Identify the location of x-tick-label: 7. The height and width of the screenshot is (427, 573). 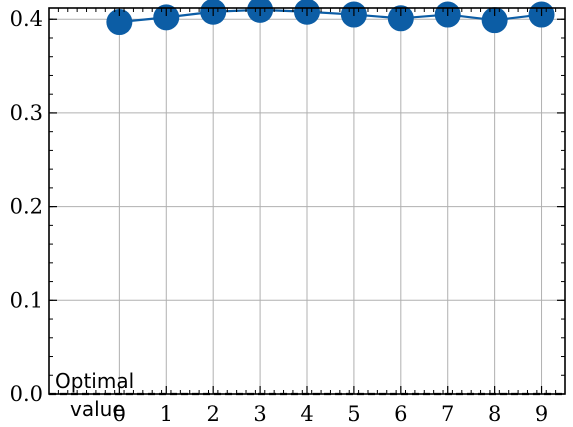
(447, 414).